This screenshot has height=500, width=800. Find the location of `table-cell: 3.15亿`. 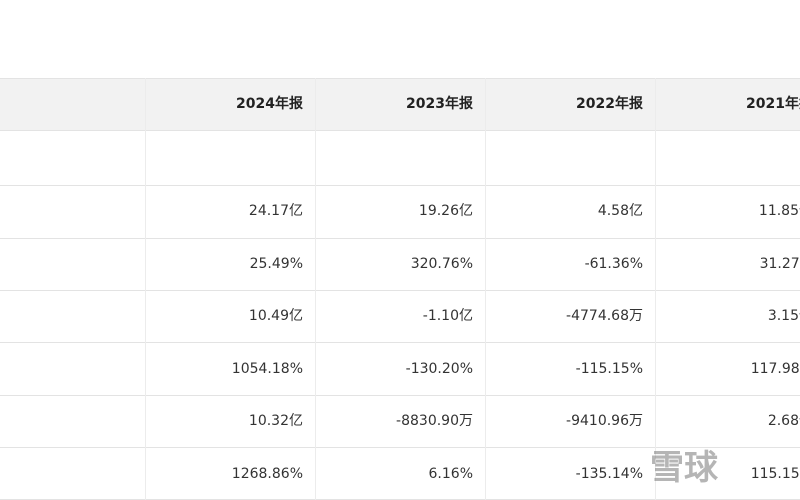

table-cell: 3.15亿 is located at coordinates (783, 316).